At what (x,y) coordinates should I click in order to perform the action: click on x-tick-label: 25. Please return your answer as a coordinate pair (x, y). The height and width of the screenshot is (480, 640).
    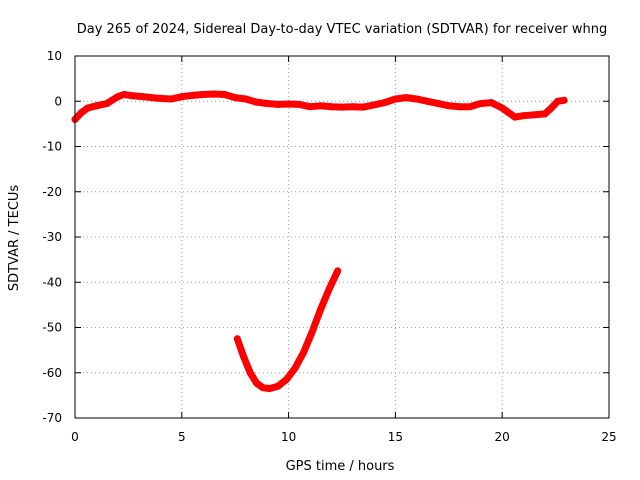
    Looking at the image, I should click on (608, 437).